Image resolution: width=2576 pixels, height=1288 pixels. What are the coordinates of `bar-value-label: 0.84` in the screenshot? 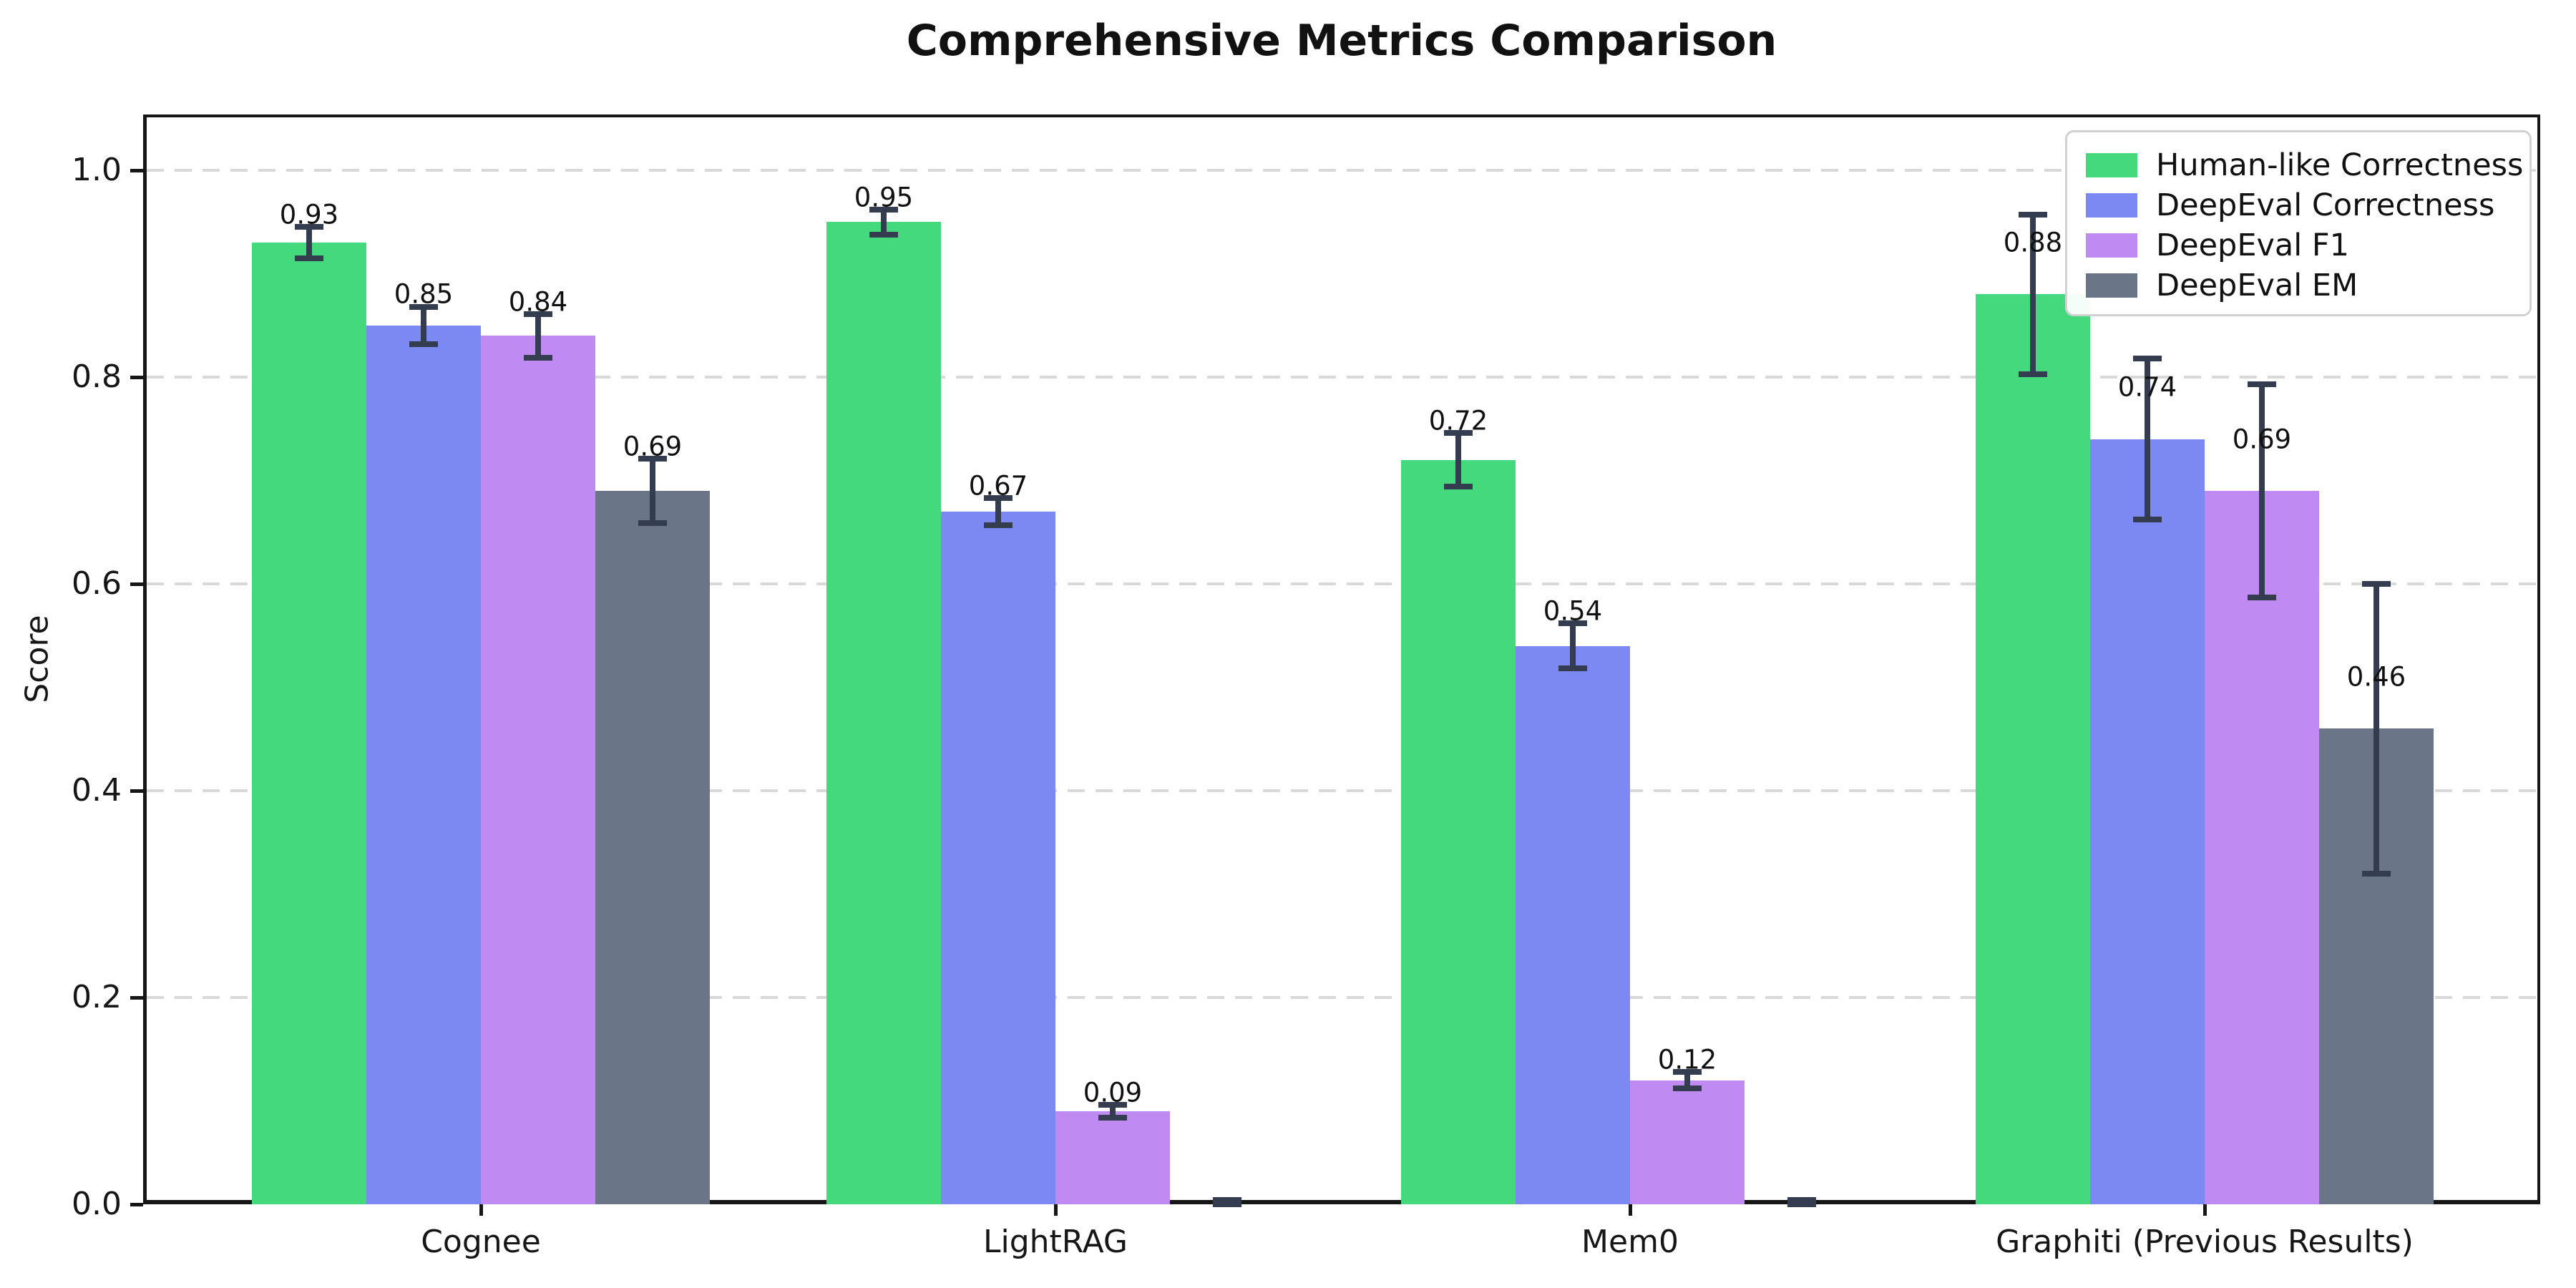 It's located at (538, 301).